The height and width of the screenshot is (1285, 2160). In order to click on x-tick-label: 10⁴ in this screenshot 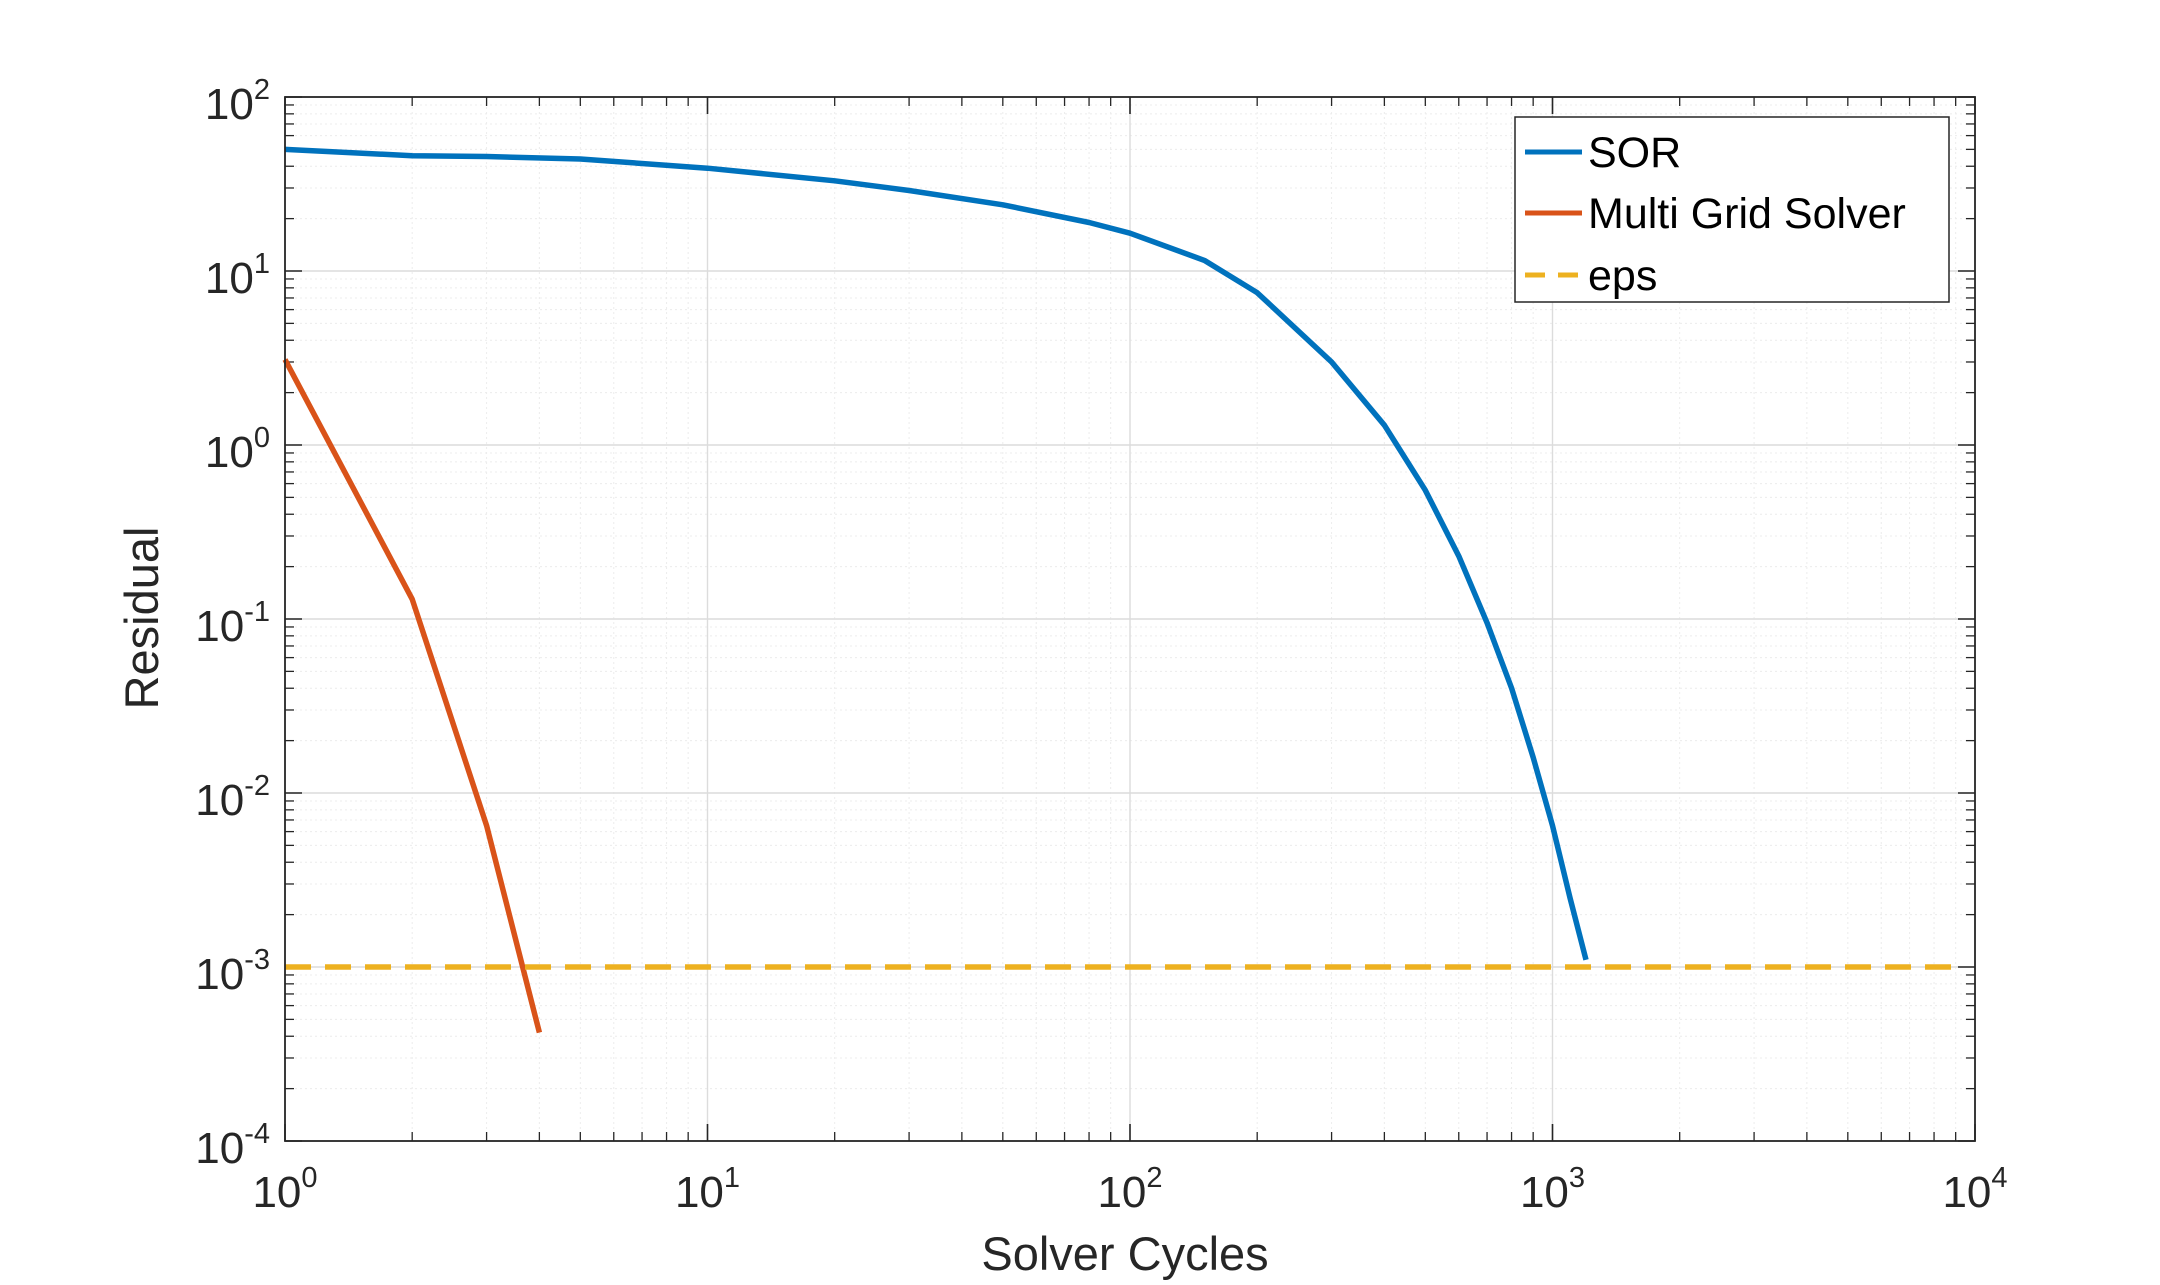, I will do `click(1974, 1189)`.